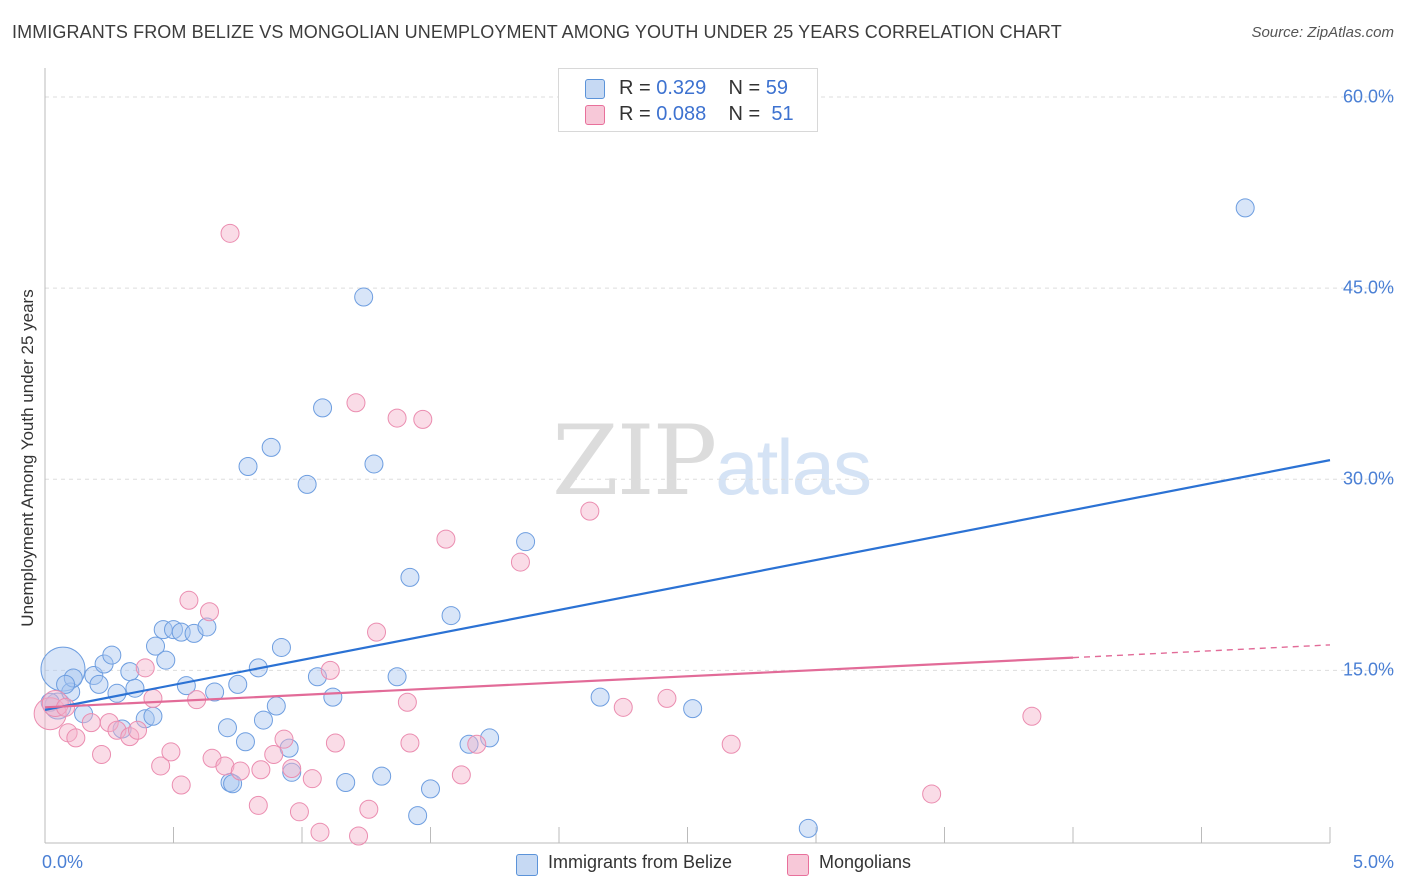  I want to click on watermark-zip: ZIP, so click(634, 461).